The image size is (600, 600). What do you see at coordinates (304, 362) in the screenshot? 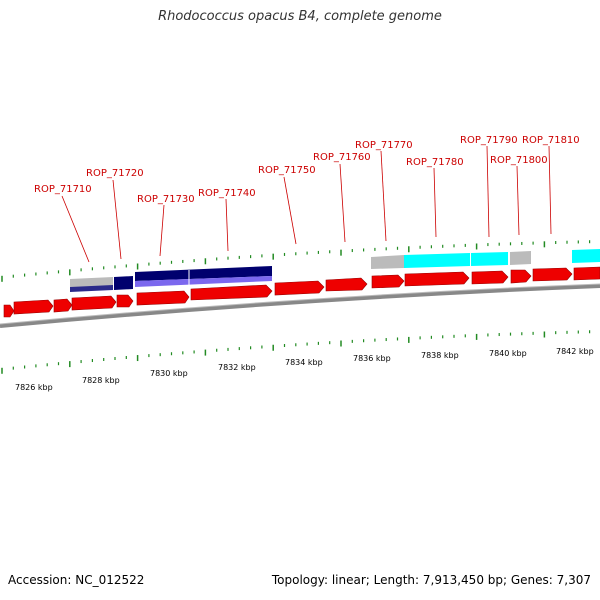
I see `scale-label: 7834 kbp` at bounding box center [304, 362].